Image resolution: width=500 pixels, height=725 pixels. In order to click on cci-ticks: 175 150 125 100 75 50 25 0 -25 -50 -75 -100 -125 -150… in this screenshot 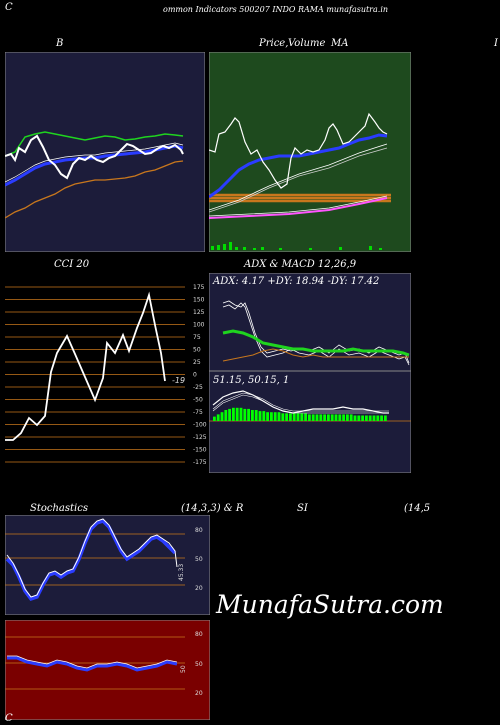, I will do `click(200, 375)`.